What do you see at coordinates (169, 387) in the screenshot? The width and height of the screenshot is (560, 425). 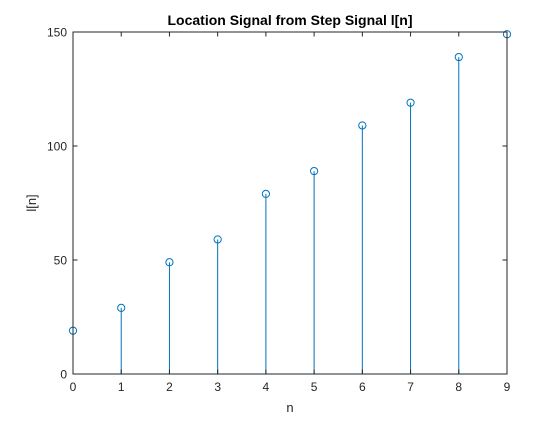 I see `x-tick-label: 2` at bounding box center [169, 387].